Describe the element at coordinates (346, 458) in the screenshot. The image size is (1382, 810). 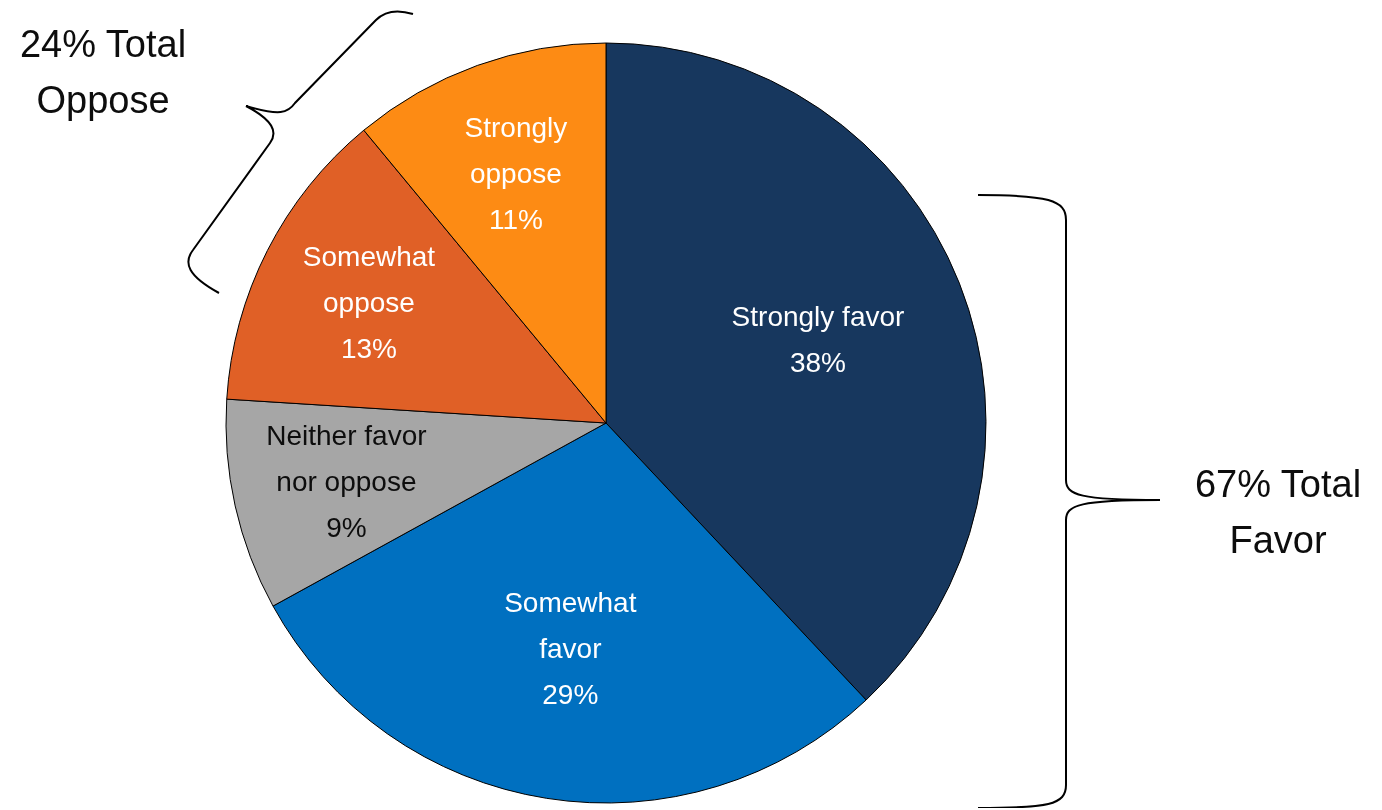
I see `slice-label: Neither favor nor oppose` at that location.